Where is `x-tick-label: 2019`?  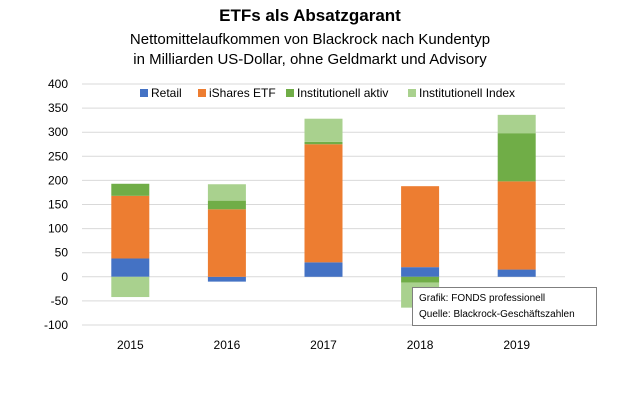
x-tick-label: 2019 is located at coordinates (516, 345).